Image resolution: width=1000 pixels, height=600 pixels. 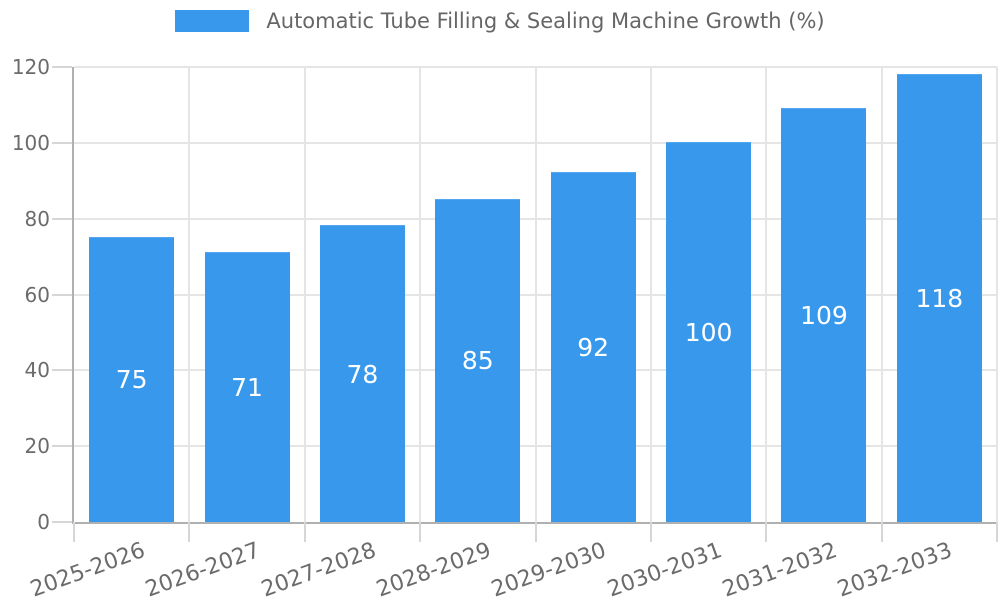 I want to click on x-tick-label: 2026-2027, so click(x=203, y=569).